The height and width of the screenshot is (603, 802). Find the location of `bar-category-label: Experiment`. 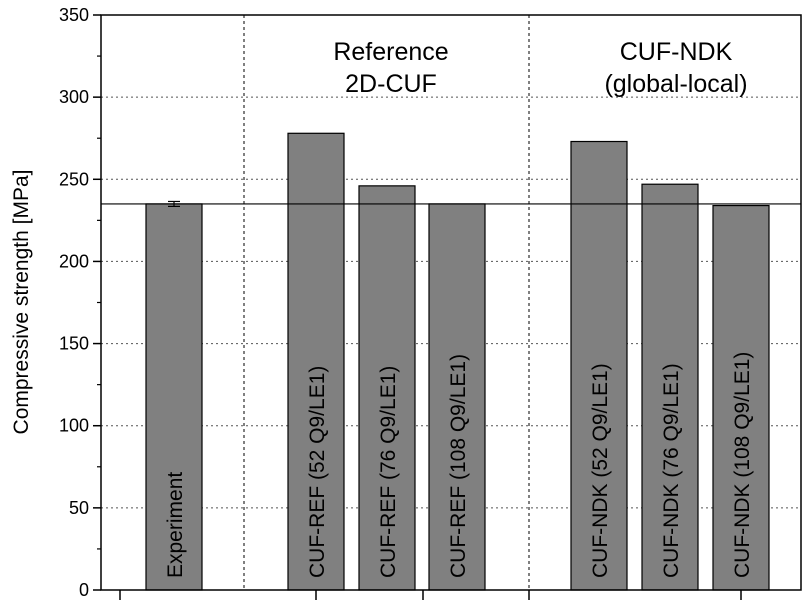

bar-category-label: Experiment is located at coordinates (175, 525).